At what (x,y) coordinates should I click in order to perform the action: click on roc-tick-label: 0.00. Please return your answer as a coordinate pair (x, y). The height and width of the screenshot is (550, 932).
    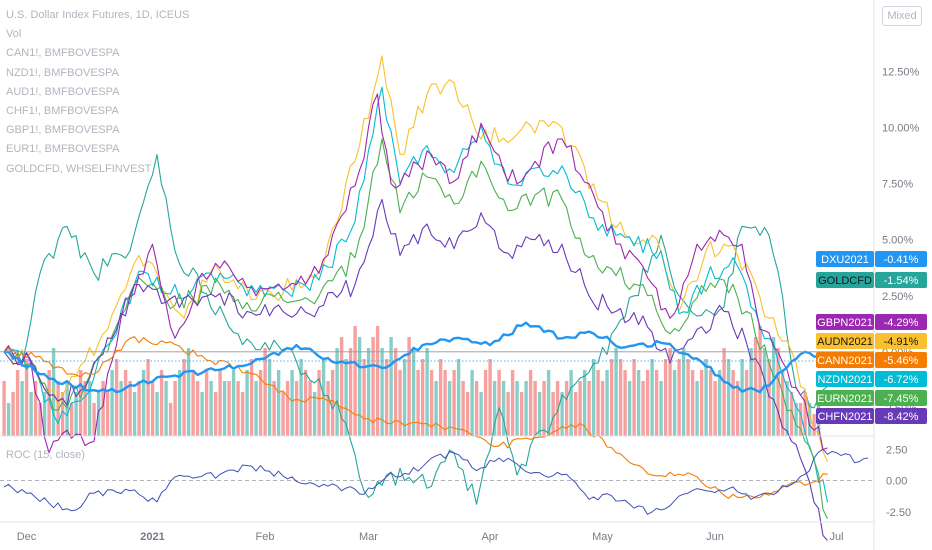
    Looking at the image, I should click on (896, 482).